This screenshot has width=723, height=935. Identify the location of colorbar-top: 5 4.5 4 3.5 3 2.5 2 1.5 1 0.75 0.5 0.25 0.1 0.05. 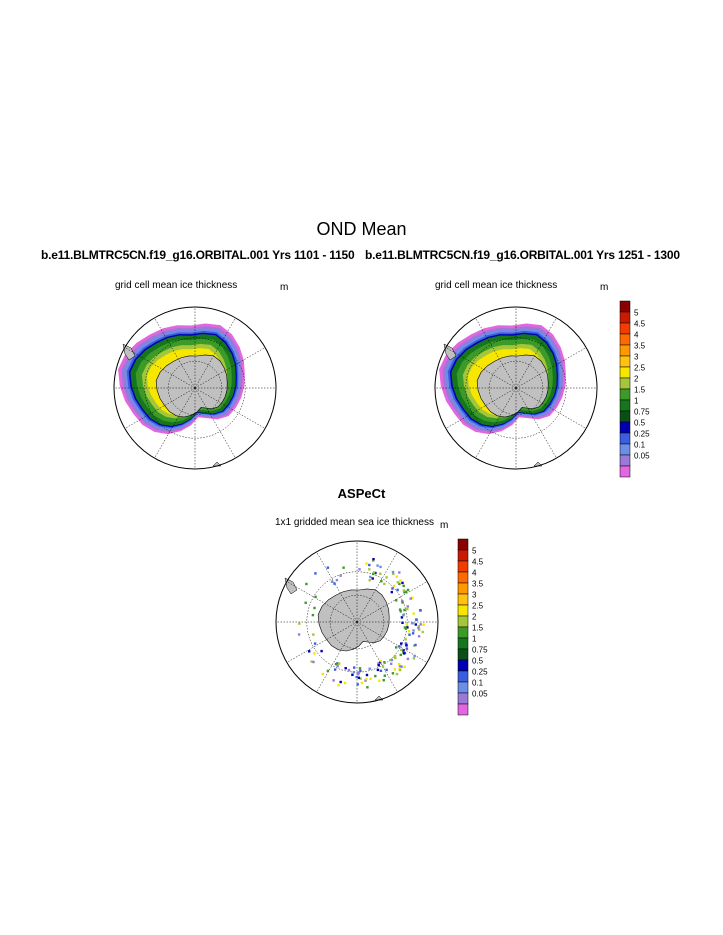
(634, 389).